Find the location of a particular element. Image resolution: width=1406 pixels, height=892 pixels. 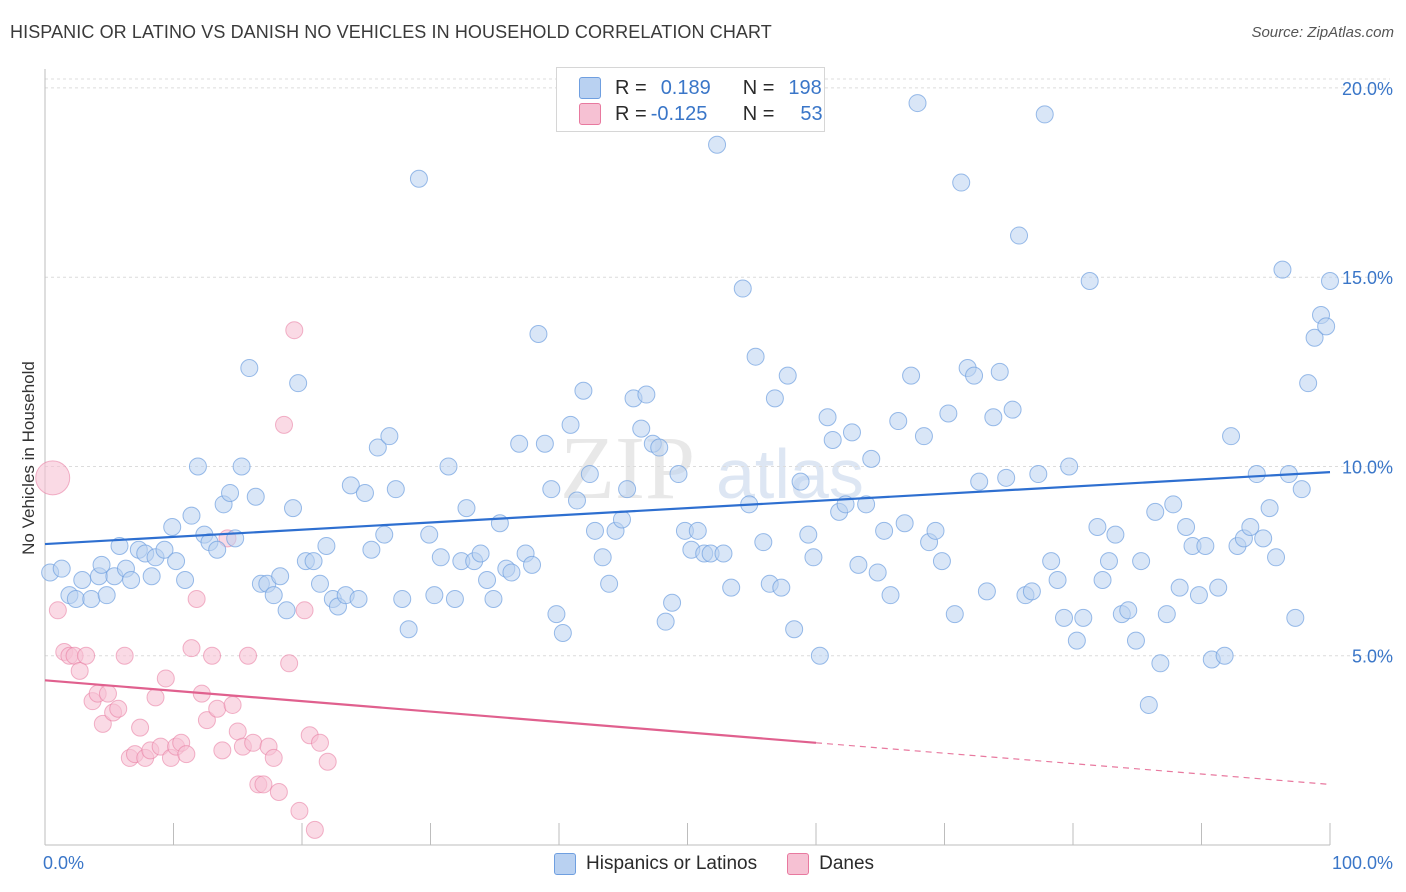

legend-item-danes: Danes is located at coordinates (830, 864).